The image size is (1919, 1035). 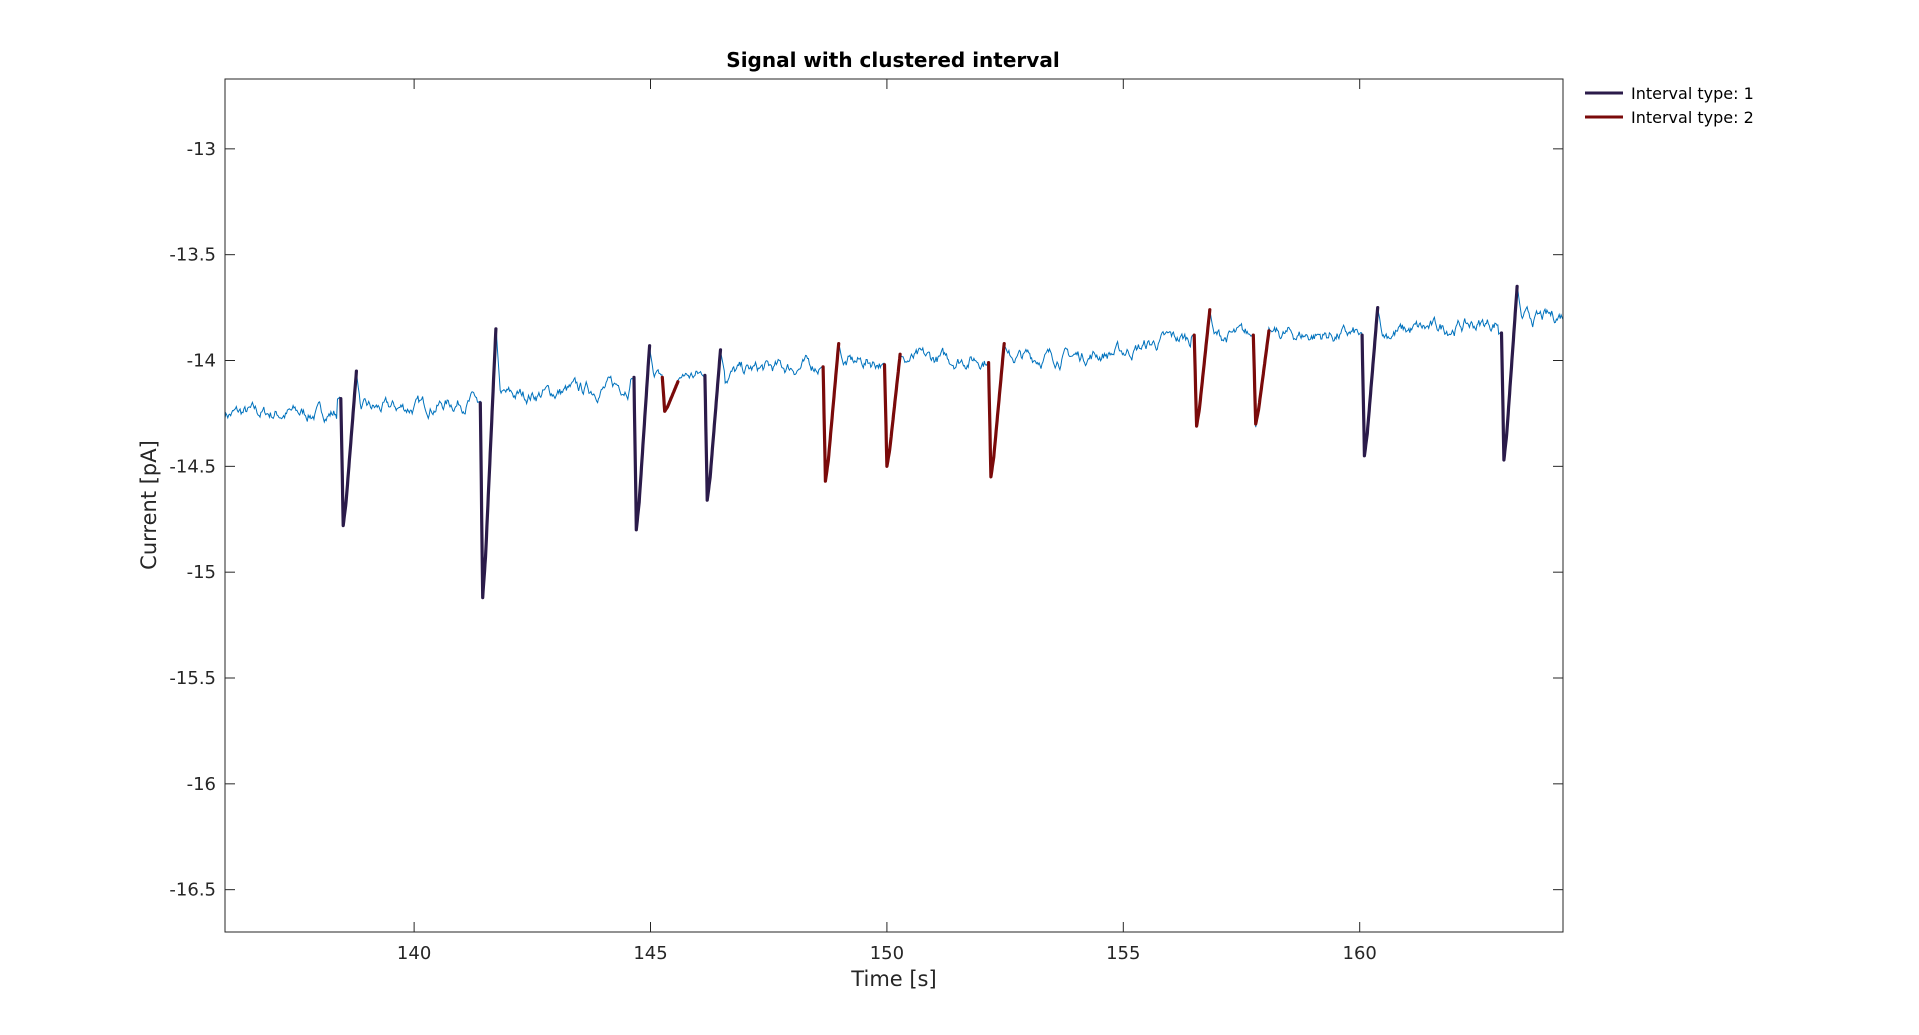 What do you see at coordinates (1692, 117) in the screenshot?
I see `legend-label-type2: Interval type: 2` at bounding box center [1692, 117].